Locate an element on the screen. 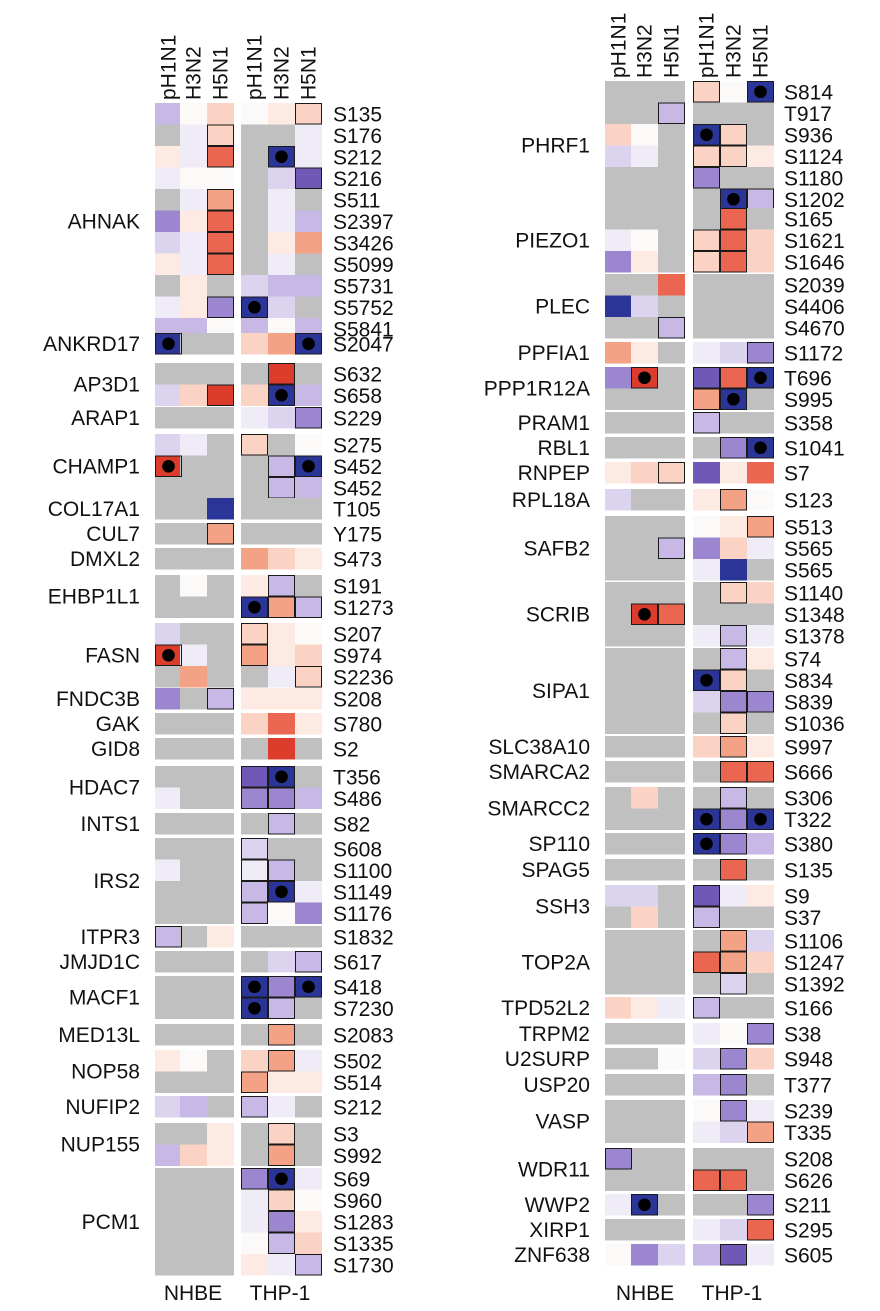 The width and height of the screenshot is (880, 1311). protein-block: USP20 T377 is located at coordinates (677, 1086).